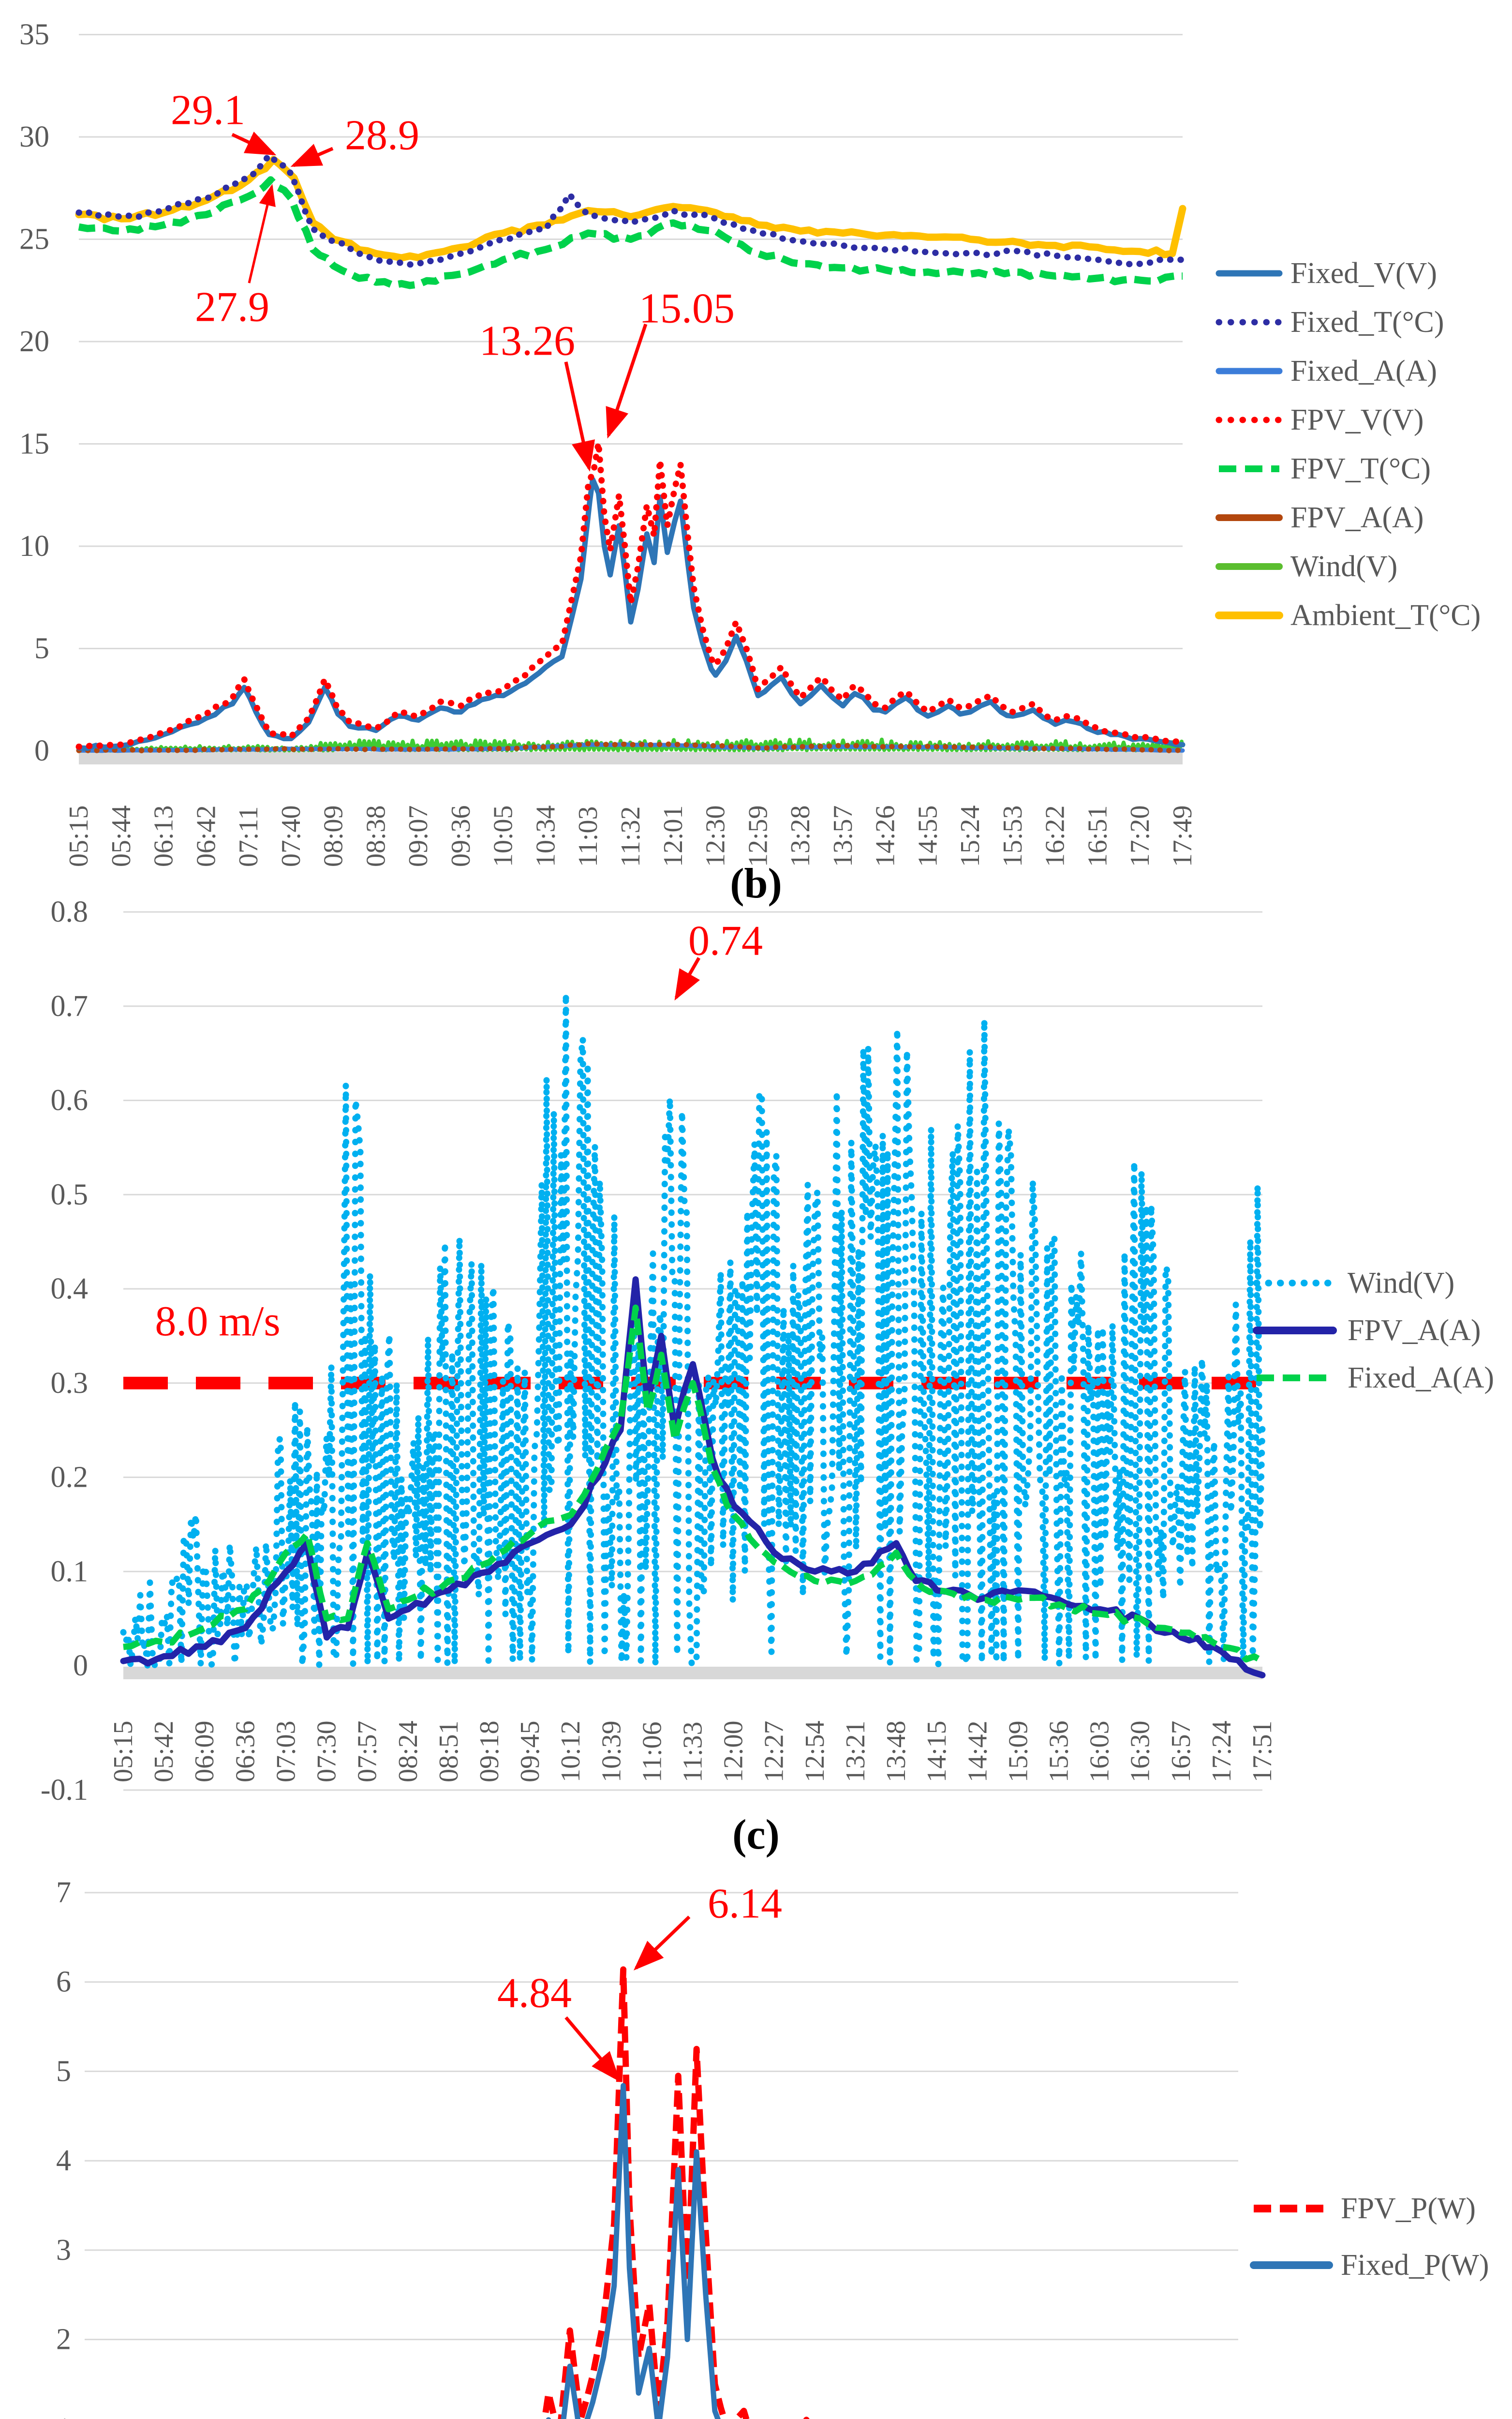 The width and height of the screenshot is (1512, 2419). I want to click on x-tick-label: 17:24, so click(1222, 1751).